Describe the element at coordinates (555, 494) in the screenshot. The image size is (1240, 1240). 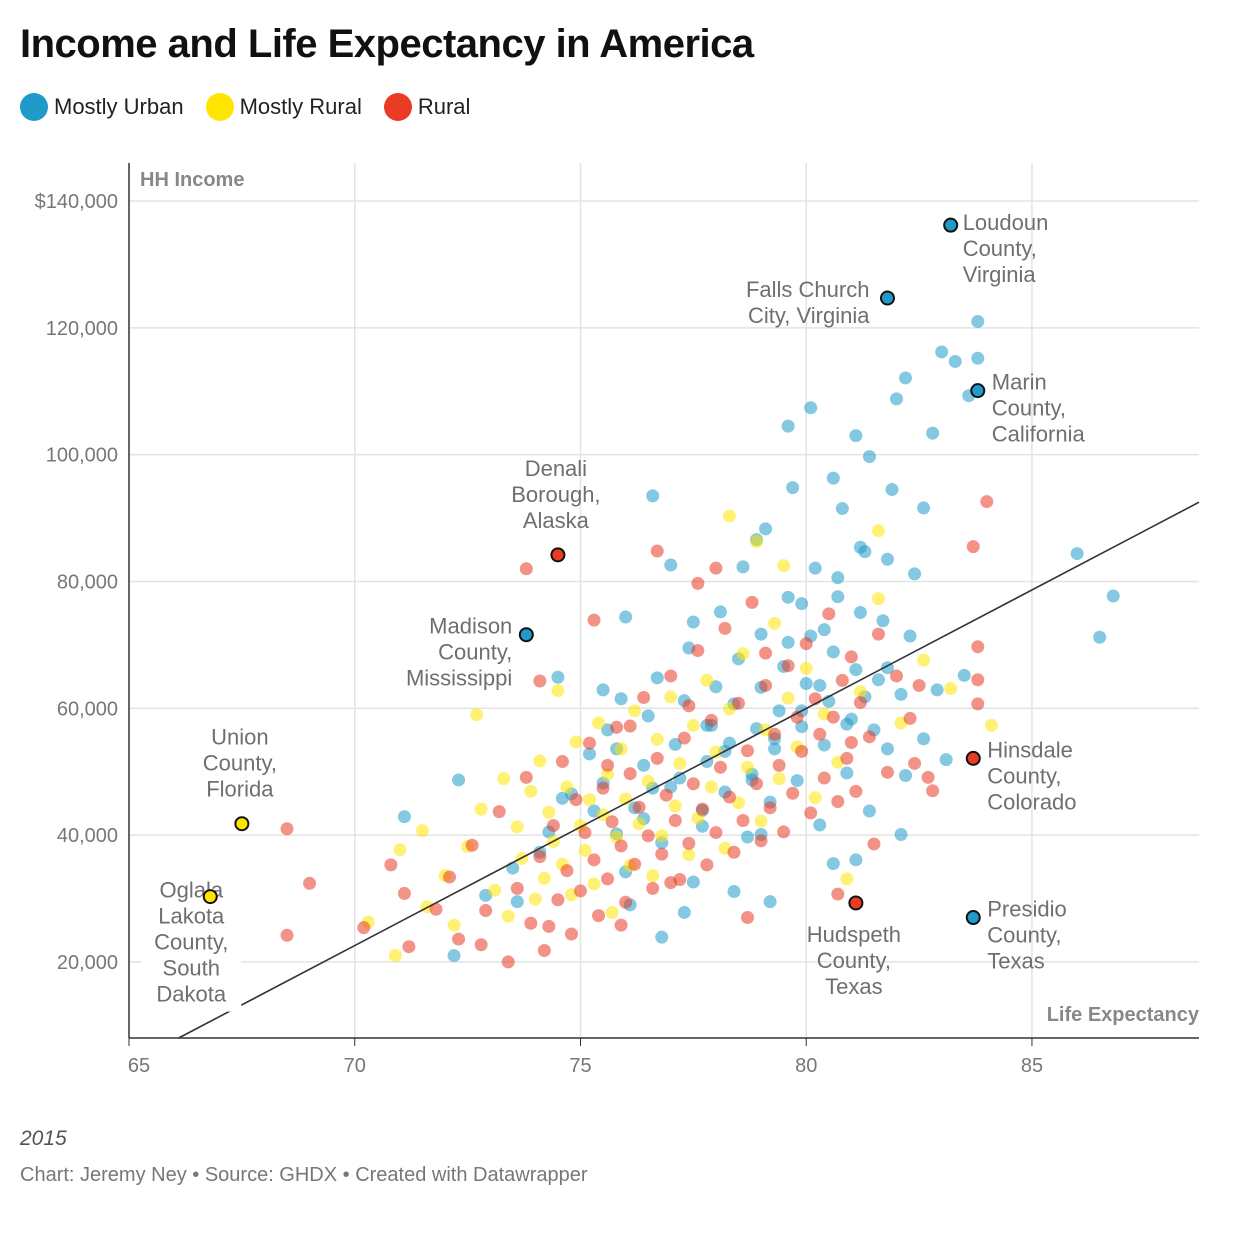
I see `annotation-label: Borough,` at that location.